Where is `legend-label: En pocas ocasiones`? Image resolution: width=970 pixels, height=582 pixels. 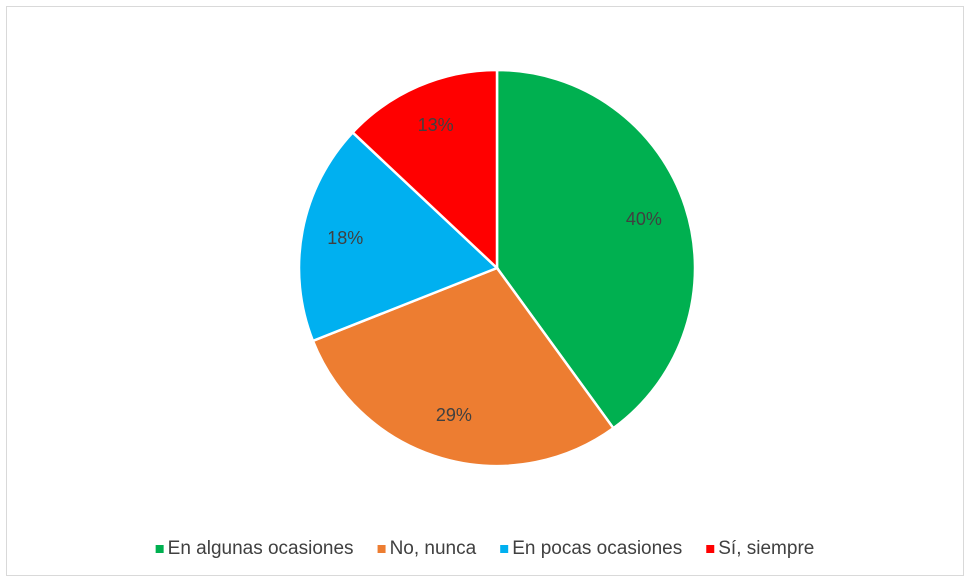 legend-label: En pocas ocasiones is located at coordinates (597, 548).